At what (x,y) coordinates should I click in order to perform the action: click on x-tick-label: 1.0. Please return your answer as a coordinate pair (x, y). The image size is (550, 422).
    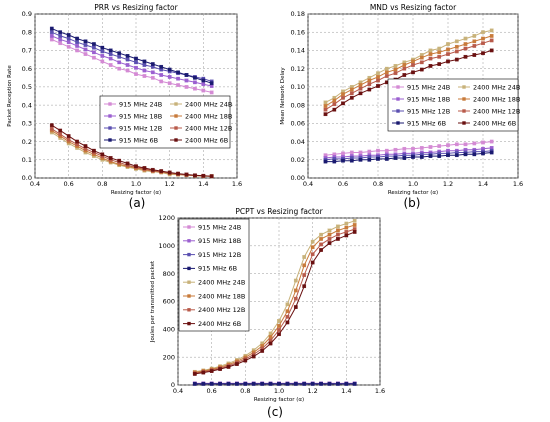
    Looking at the image, I should click on (136, 184).